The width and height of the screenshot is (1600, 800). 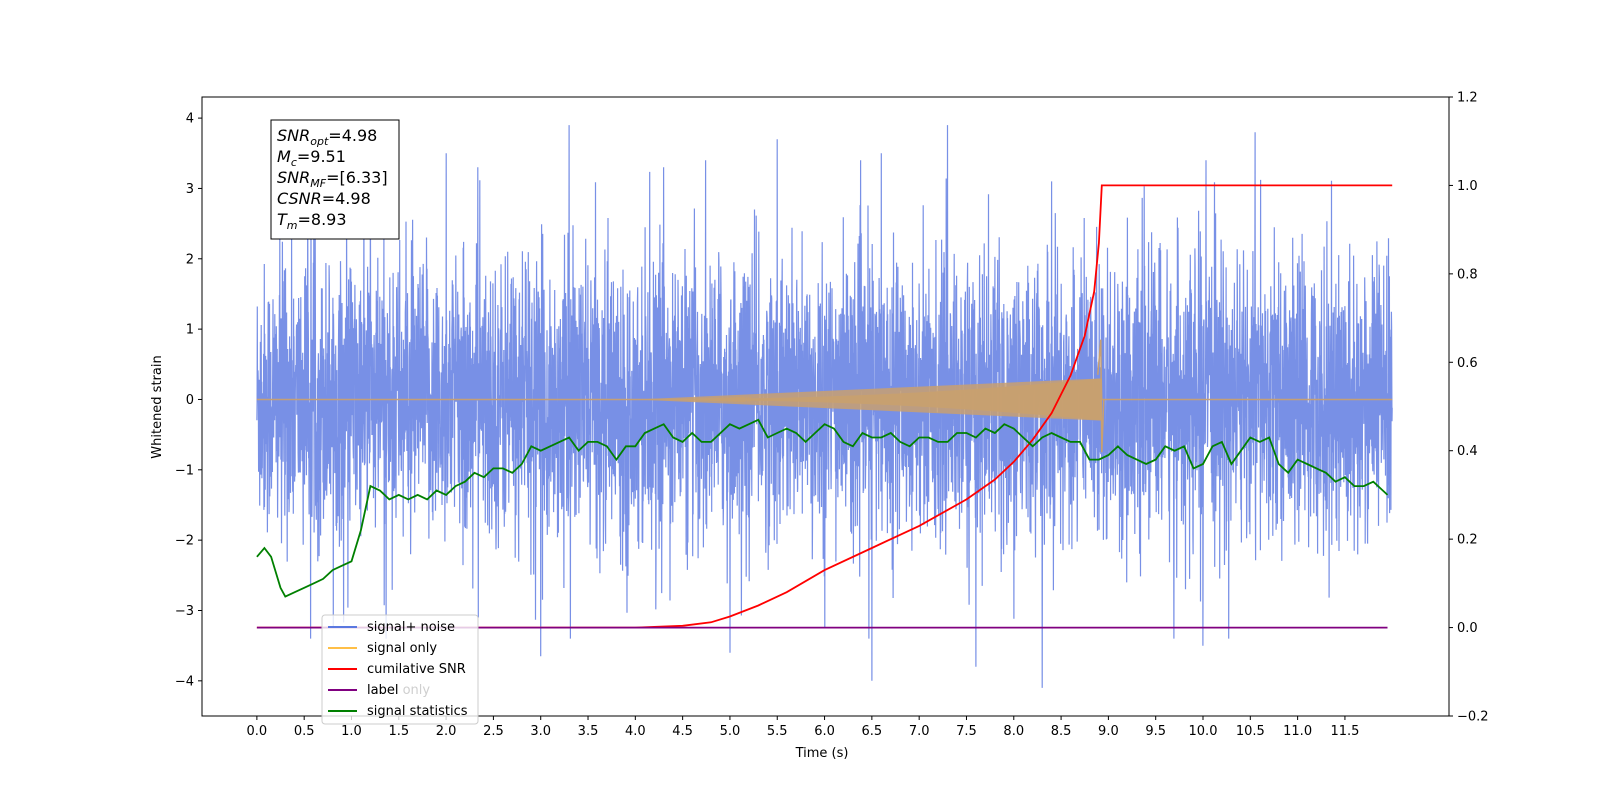 I want to click on x-tick-label: 4.0, so click(x=635, y=731).